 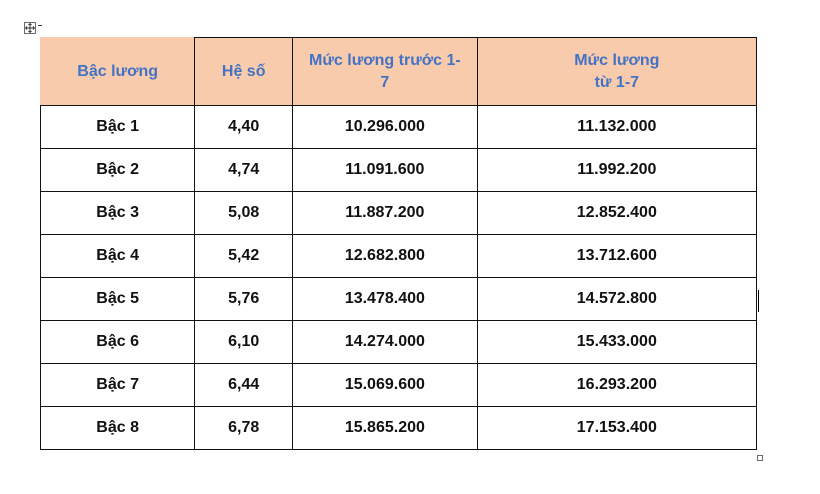 I want to click on cell-bac: Bậc 4, so click(x=117, y=256).